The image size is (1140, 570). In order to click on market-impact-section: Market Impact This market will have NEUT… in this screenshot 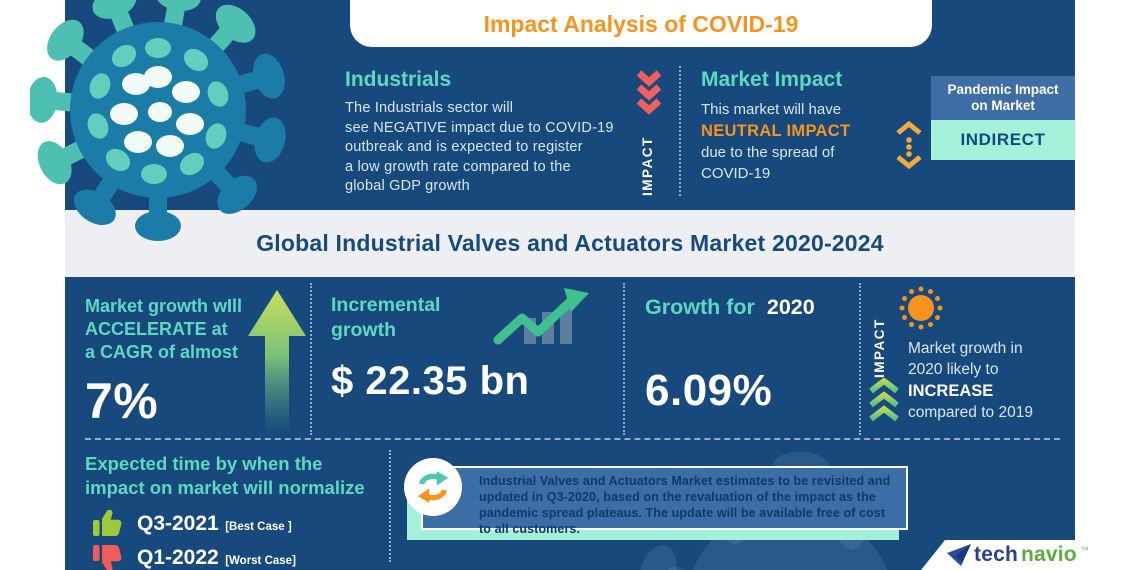, I will do `click(791, 126)`.